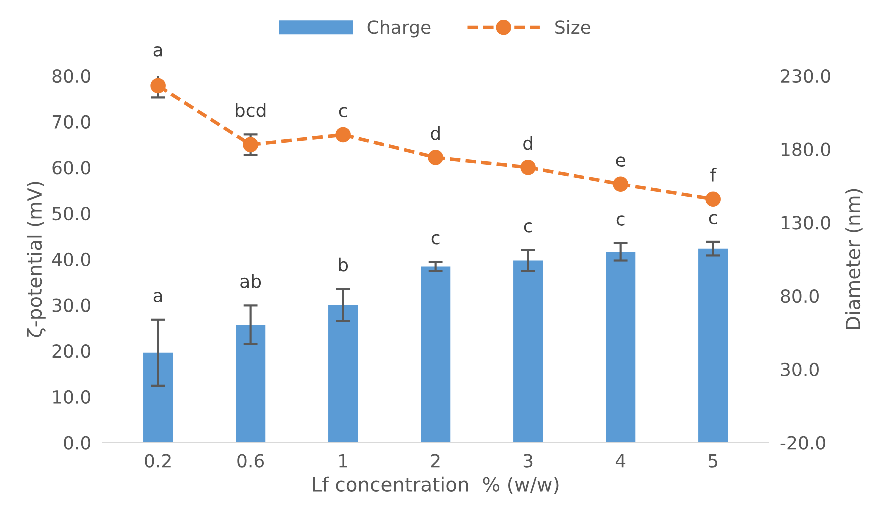 The height and width of the screenshot is (524, 894). What do you see at coordinates (251, 110) in the screenshot?
I see `annotation: bcd` at bounding box center [251, 110].